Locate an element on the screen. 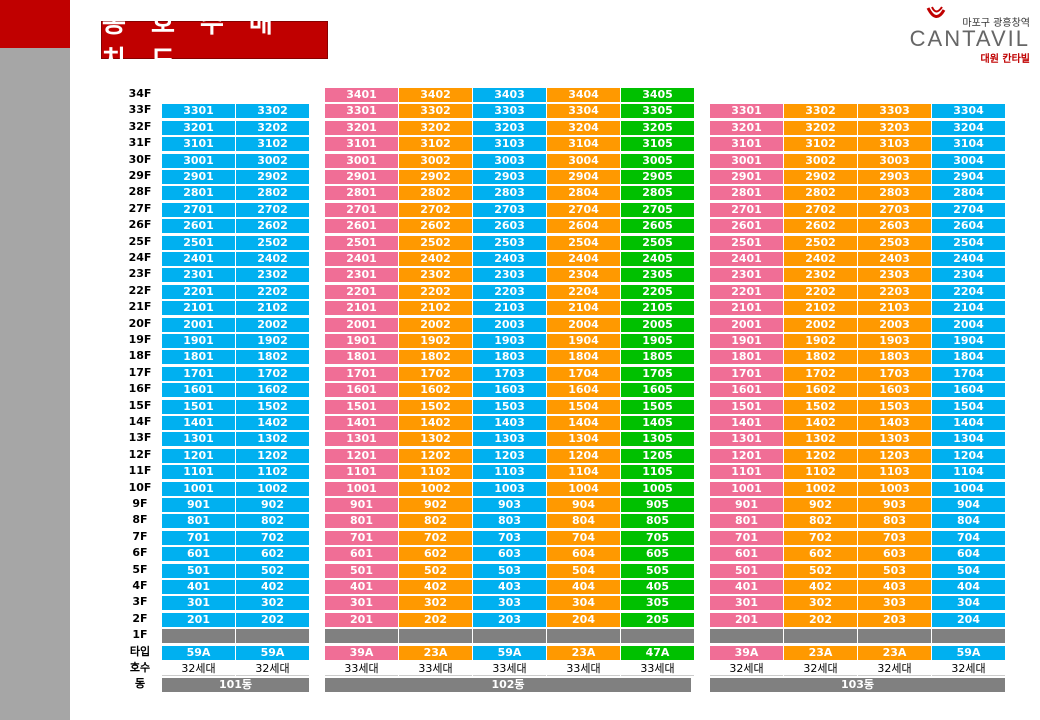  floor-label: 6F is located at coordinates (140, 553).